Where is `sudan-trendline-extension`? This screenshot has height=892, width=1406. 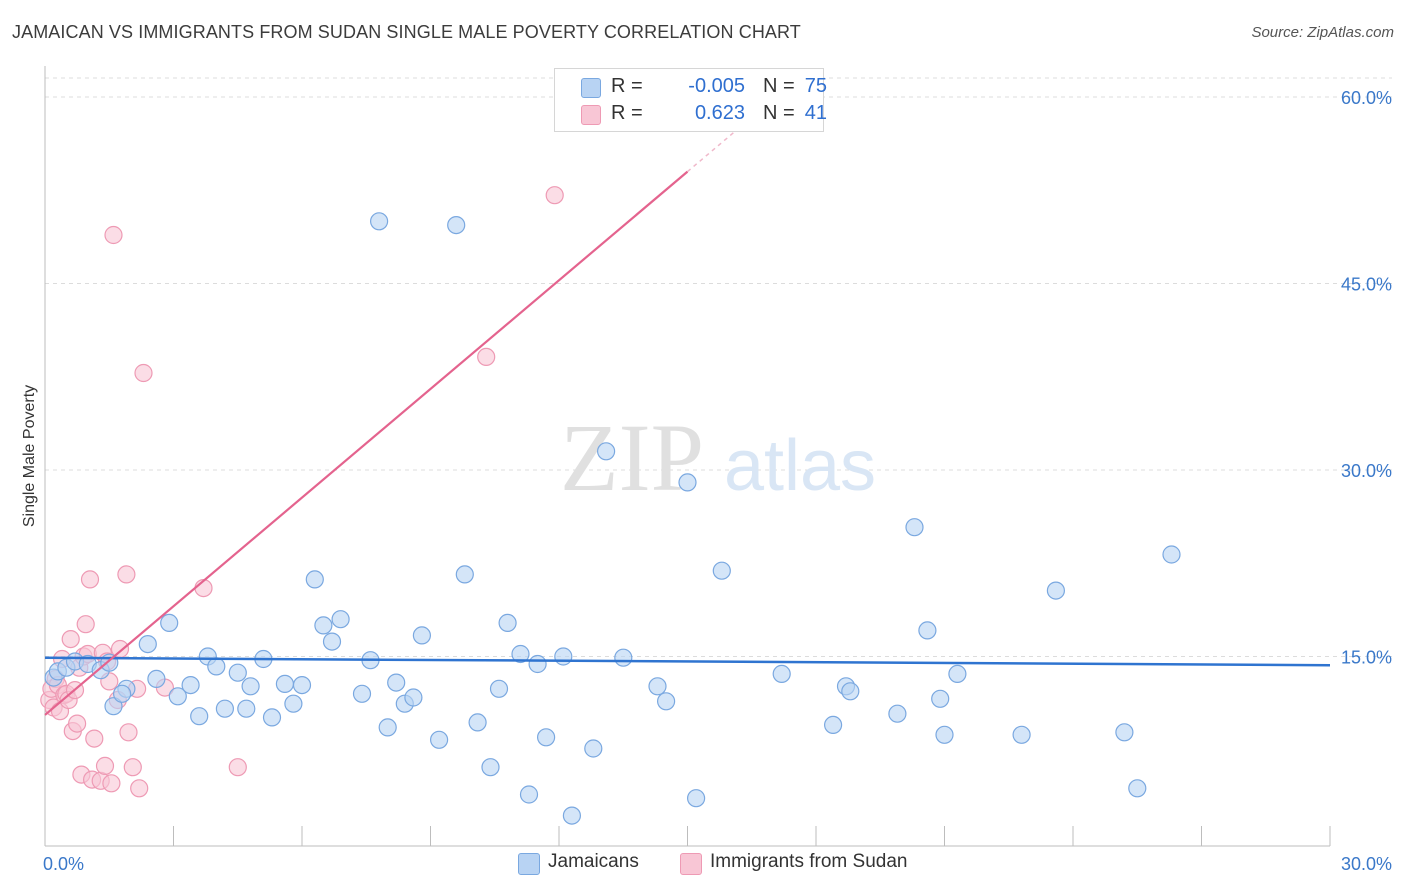 sudan-trendline-extension is located at coordinates (713, 150).